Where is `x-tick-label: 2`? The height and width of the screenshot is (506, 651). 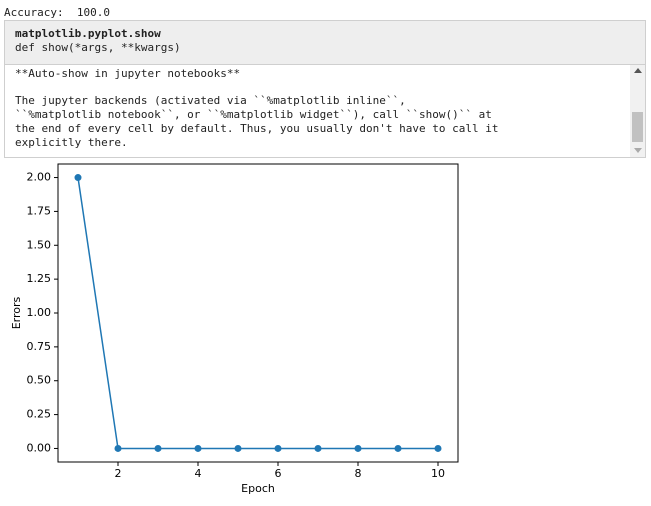 x-tick-label: 2 is located at coordinates (118, 473).